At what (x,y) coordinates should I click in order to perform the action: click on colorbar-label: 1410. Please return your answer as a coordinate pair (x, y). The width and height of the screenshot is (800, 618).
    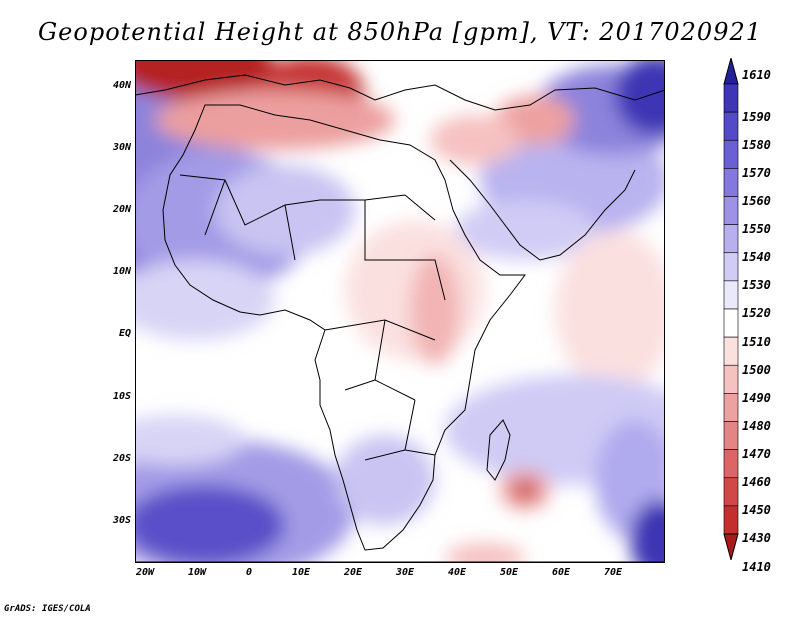
    Looking at the image, I should click on (756, 567).